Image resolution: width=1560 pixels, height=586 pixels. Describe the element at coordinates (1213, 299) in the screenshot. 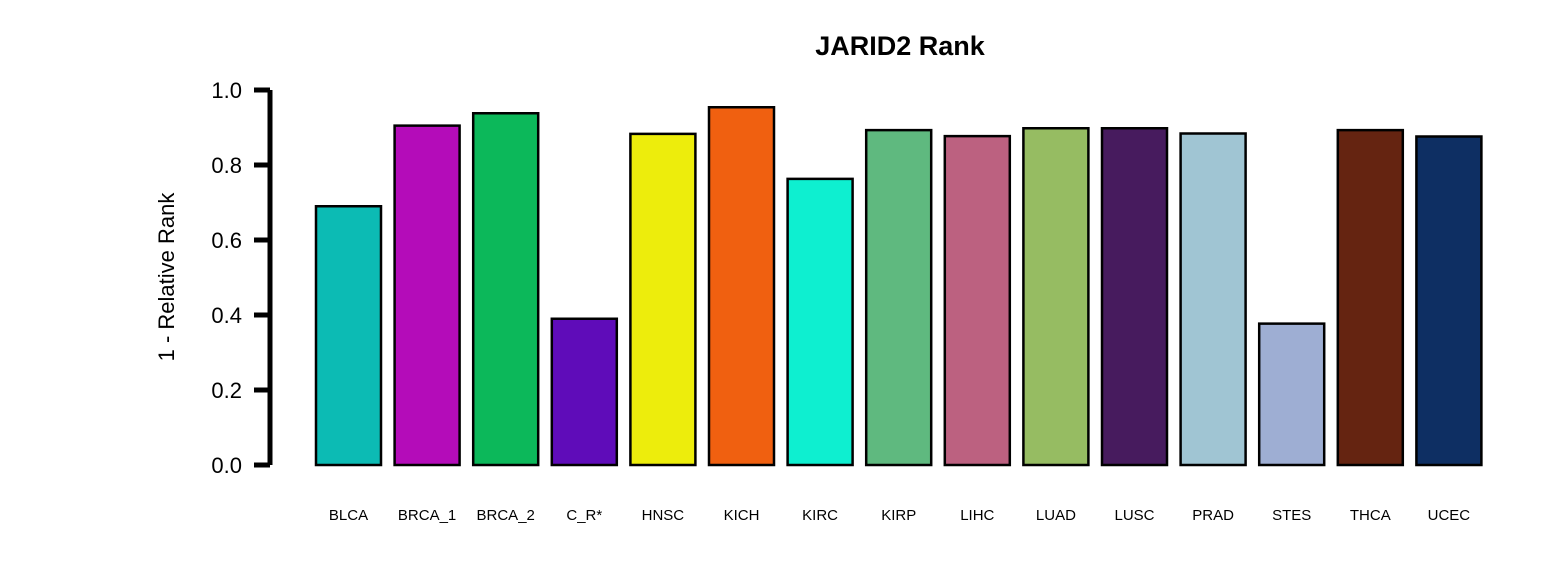

I see `bar-prad` at that location.